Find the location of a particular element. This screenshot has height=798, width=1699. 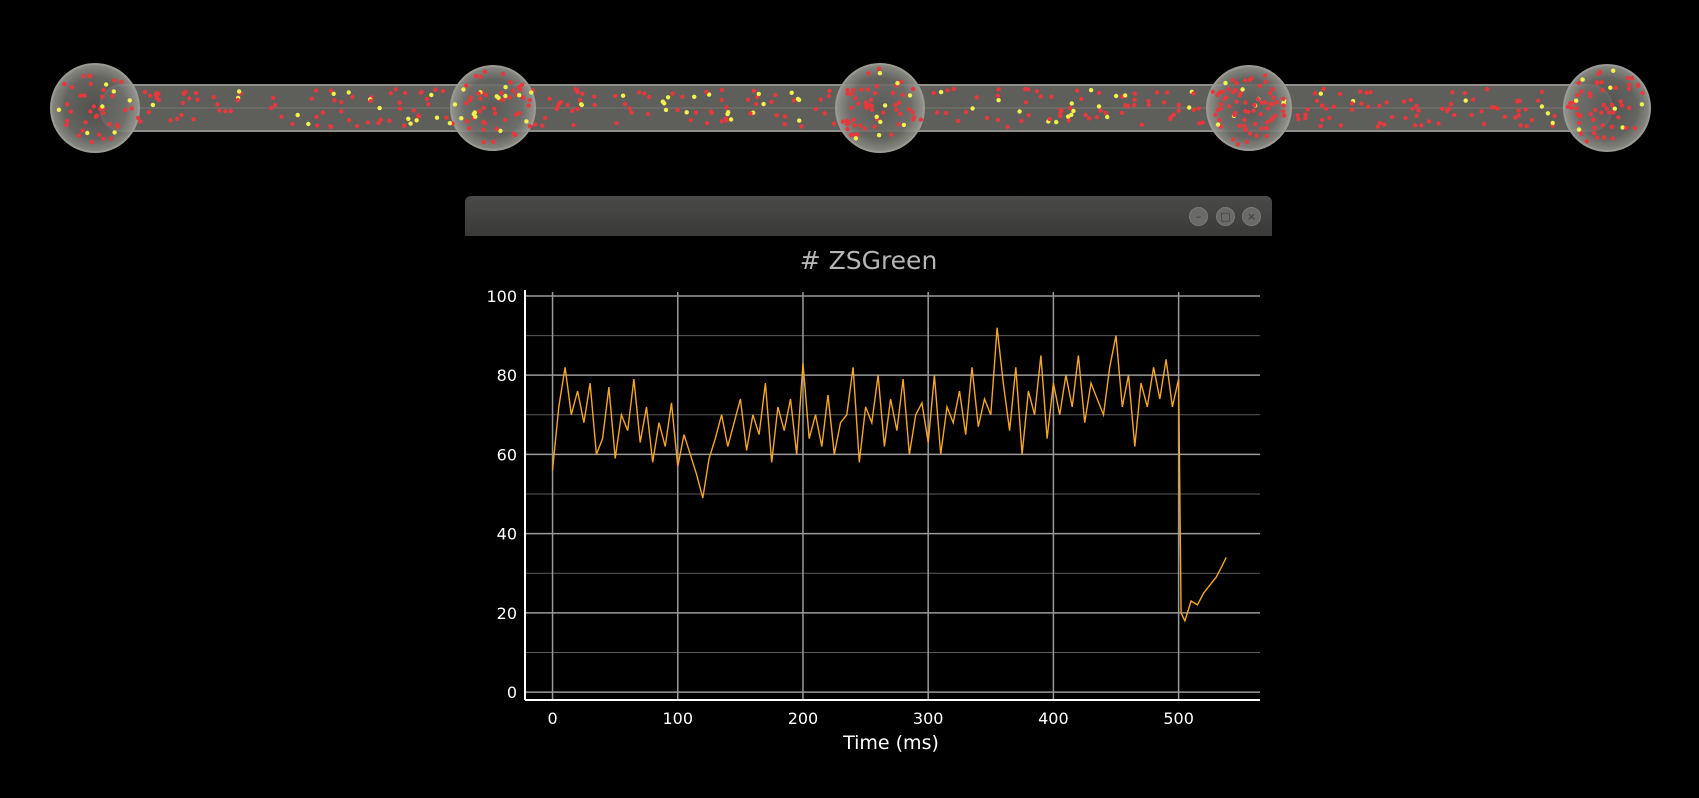

close-button: × is located at coordinates (1251, 216).